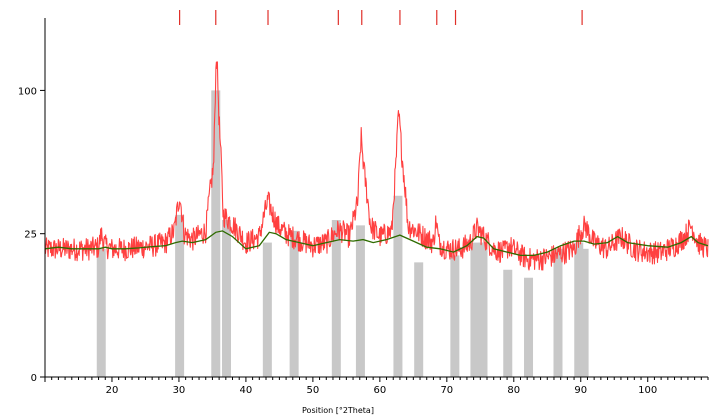 This screenshot has width=710, height=416. I want to click on x-tick-label: 50, so click(313, 390).